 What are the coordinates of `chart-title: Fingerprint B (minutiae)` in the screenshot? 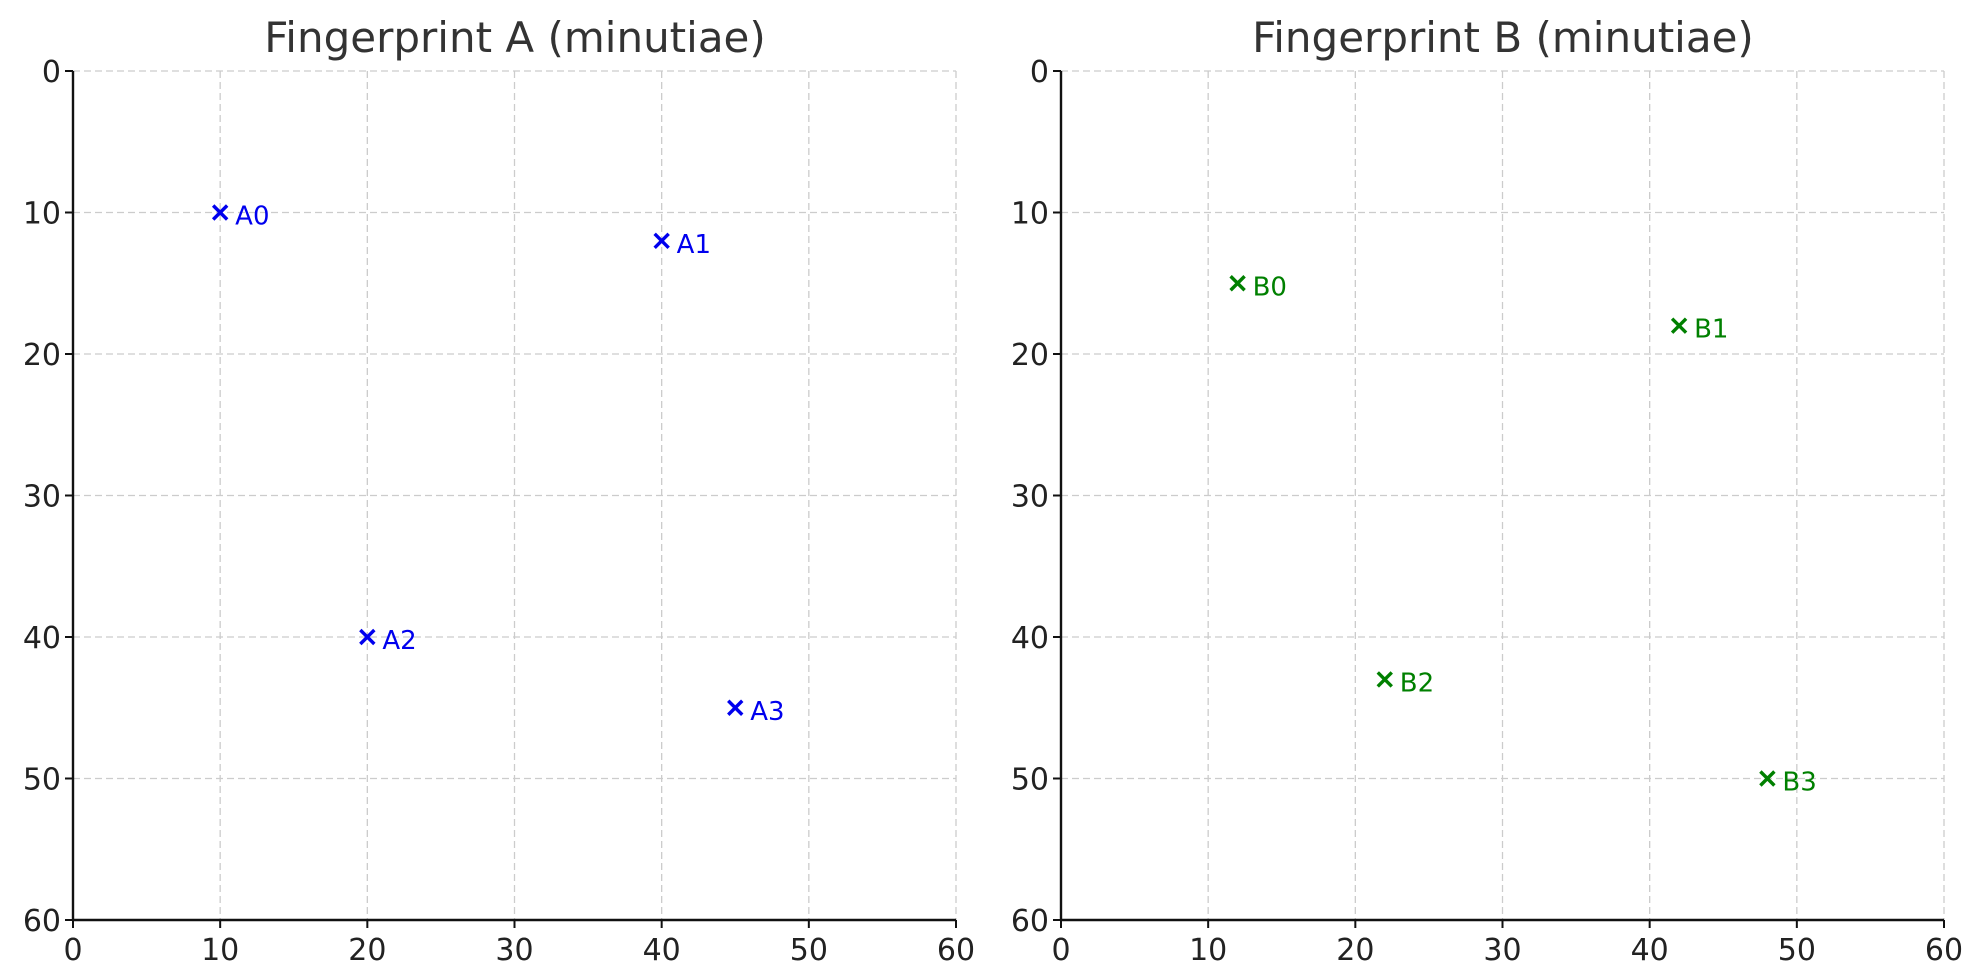 It's located at (1503, 37).